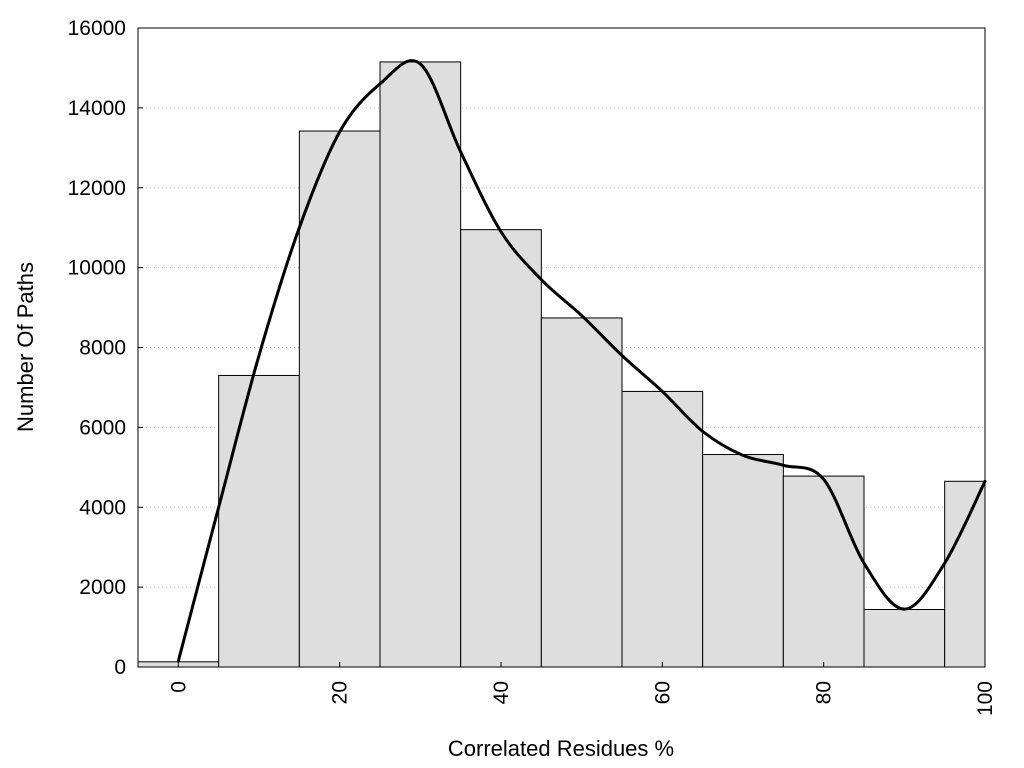  I want to click on x-tick-label: 100, so click(985, 698).